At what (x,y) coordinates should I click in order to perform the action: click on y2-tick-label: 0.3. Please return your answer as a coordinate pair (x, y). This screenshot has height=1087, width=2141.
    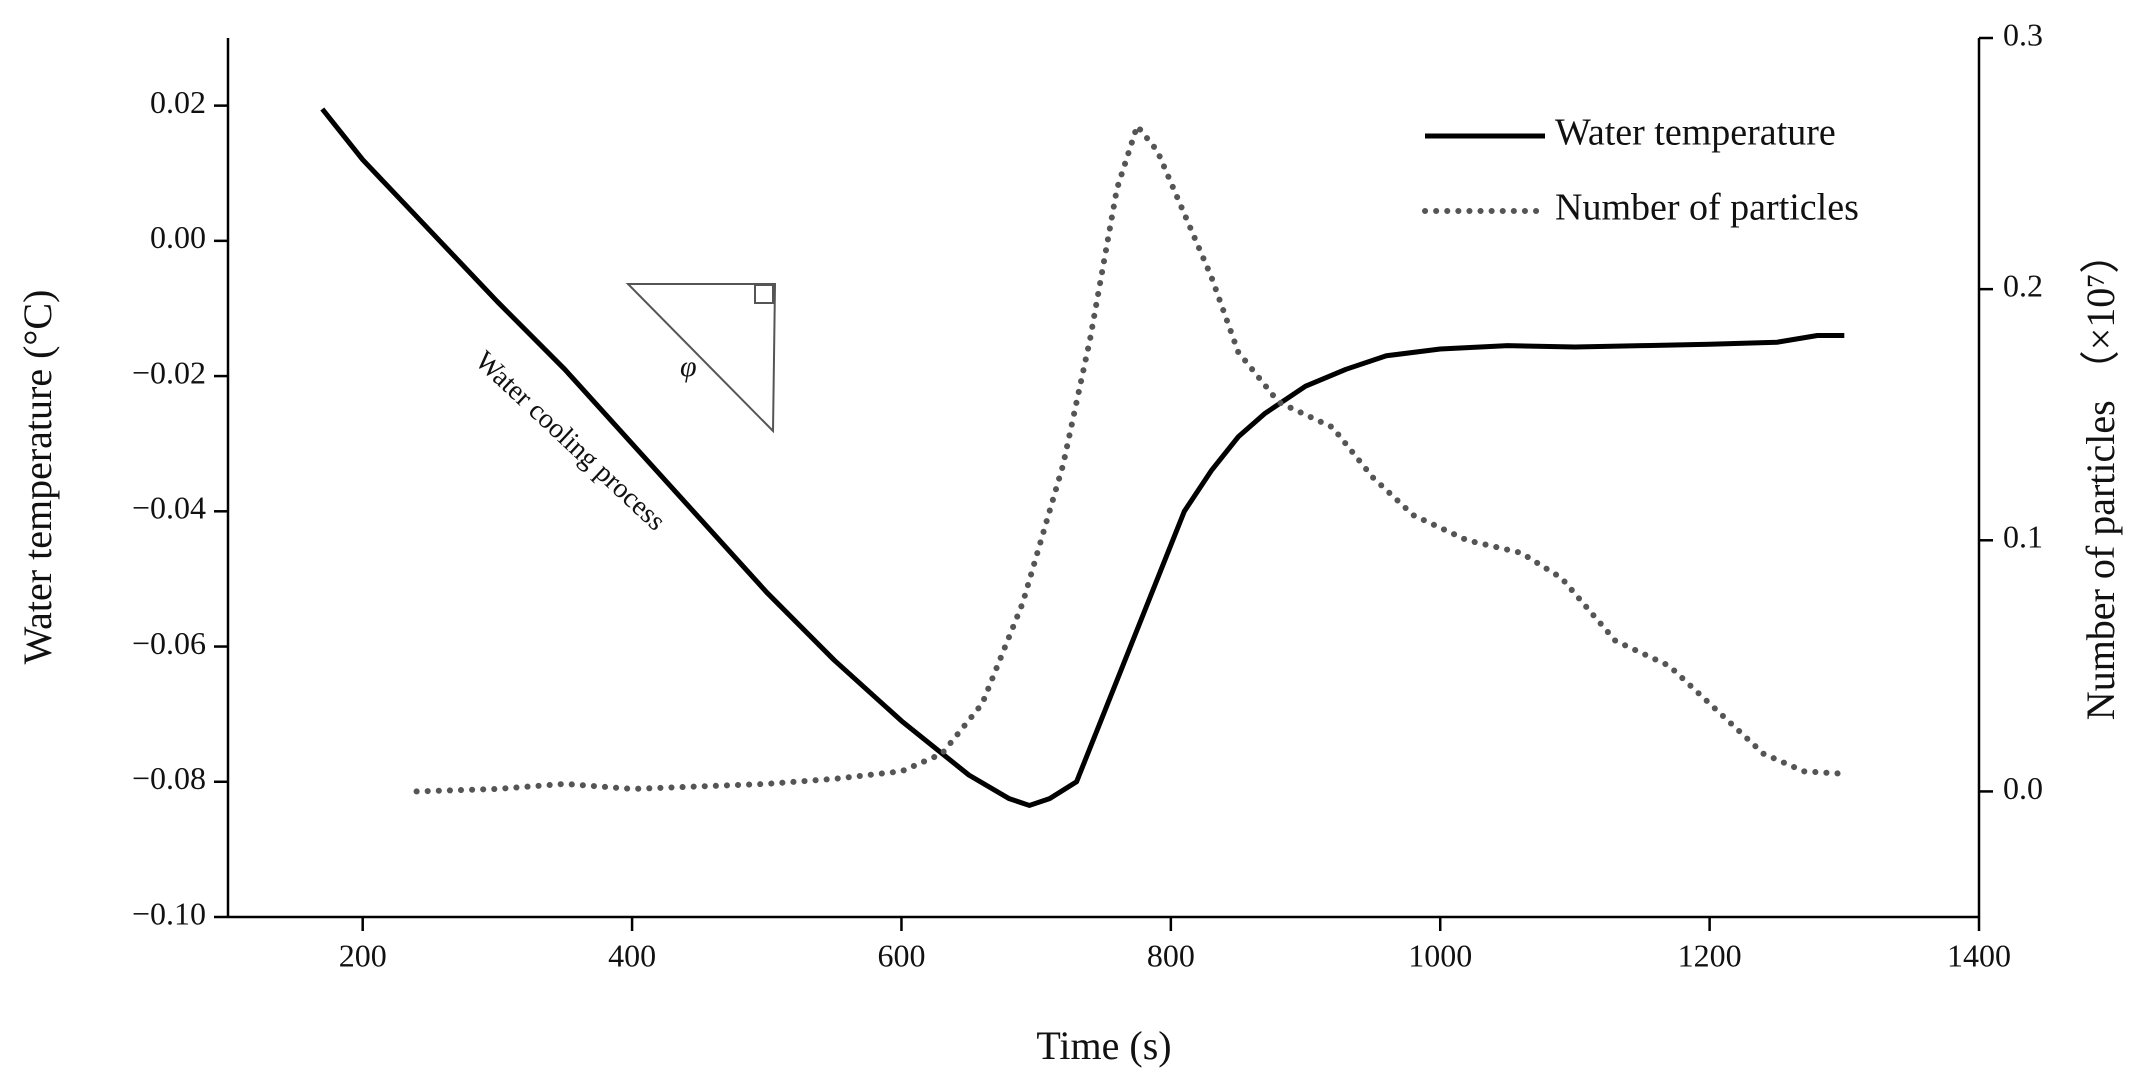
    Looking at the image, I should click on (2023, 34).